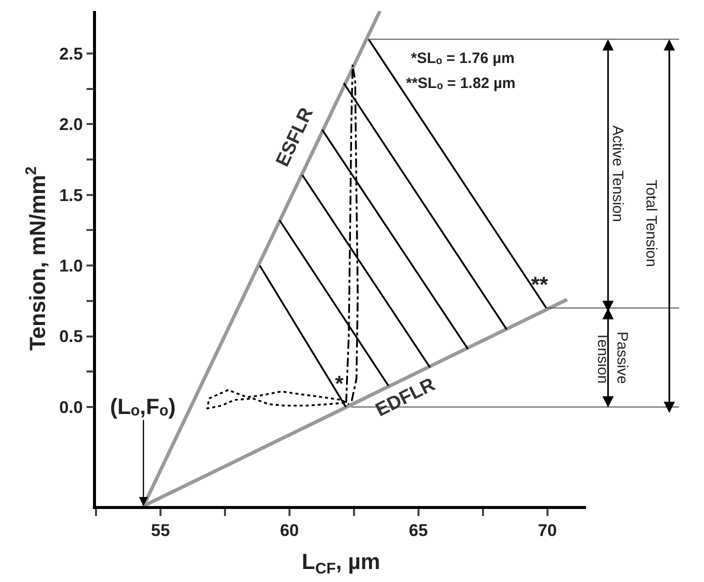 The height and width of the screenshot is (582, 704). What do you see at coordinates (540, 284) in the screenshot?
I see `annotation: **` at bounding box center [540, 284].